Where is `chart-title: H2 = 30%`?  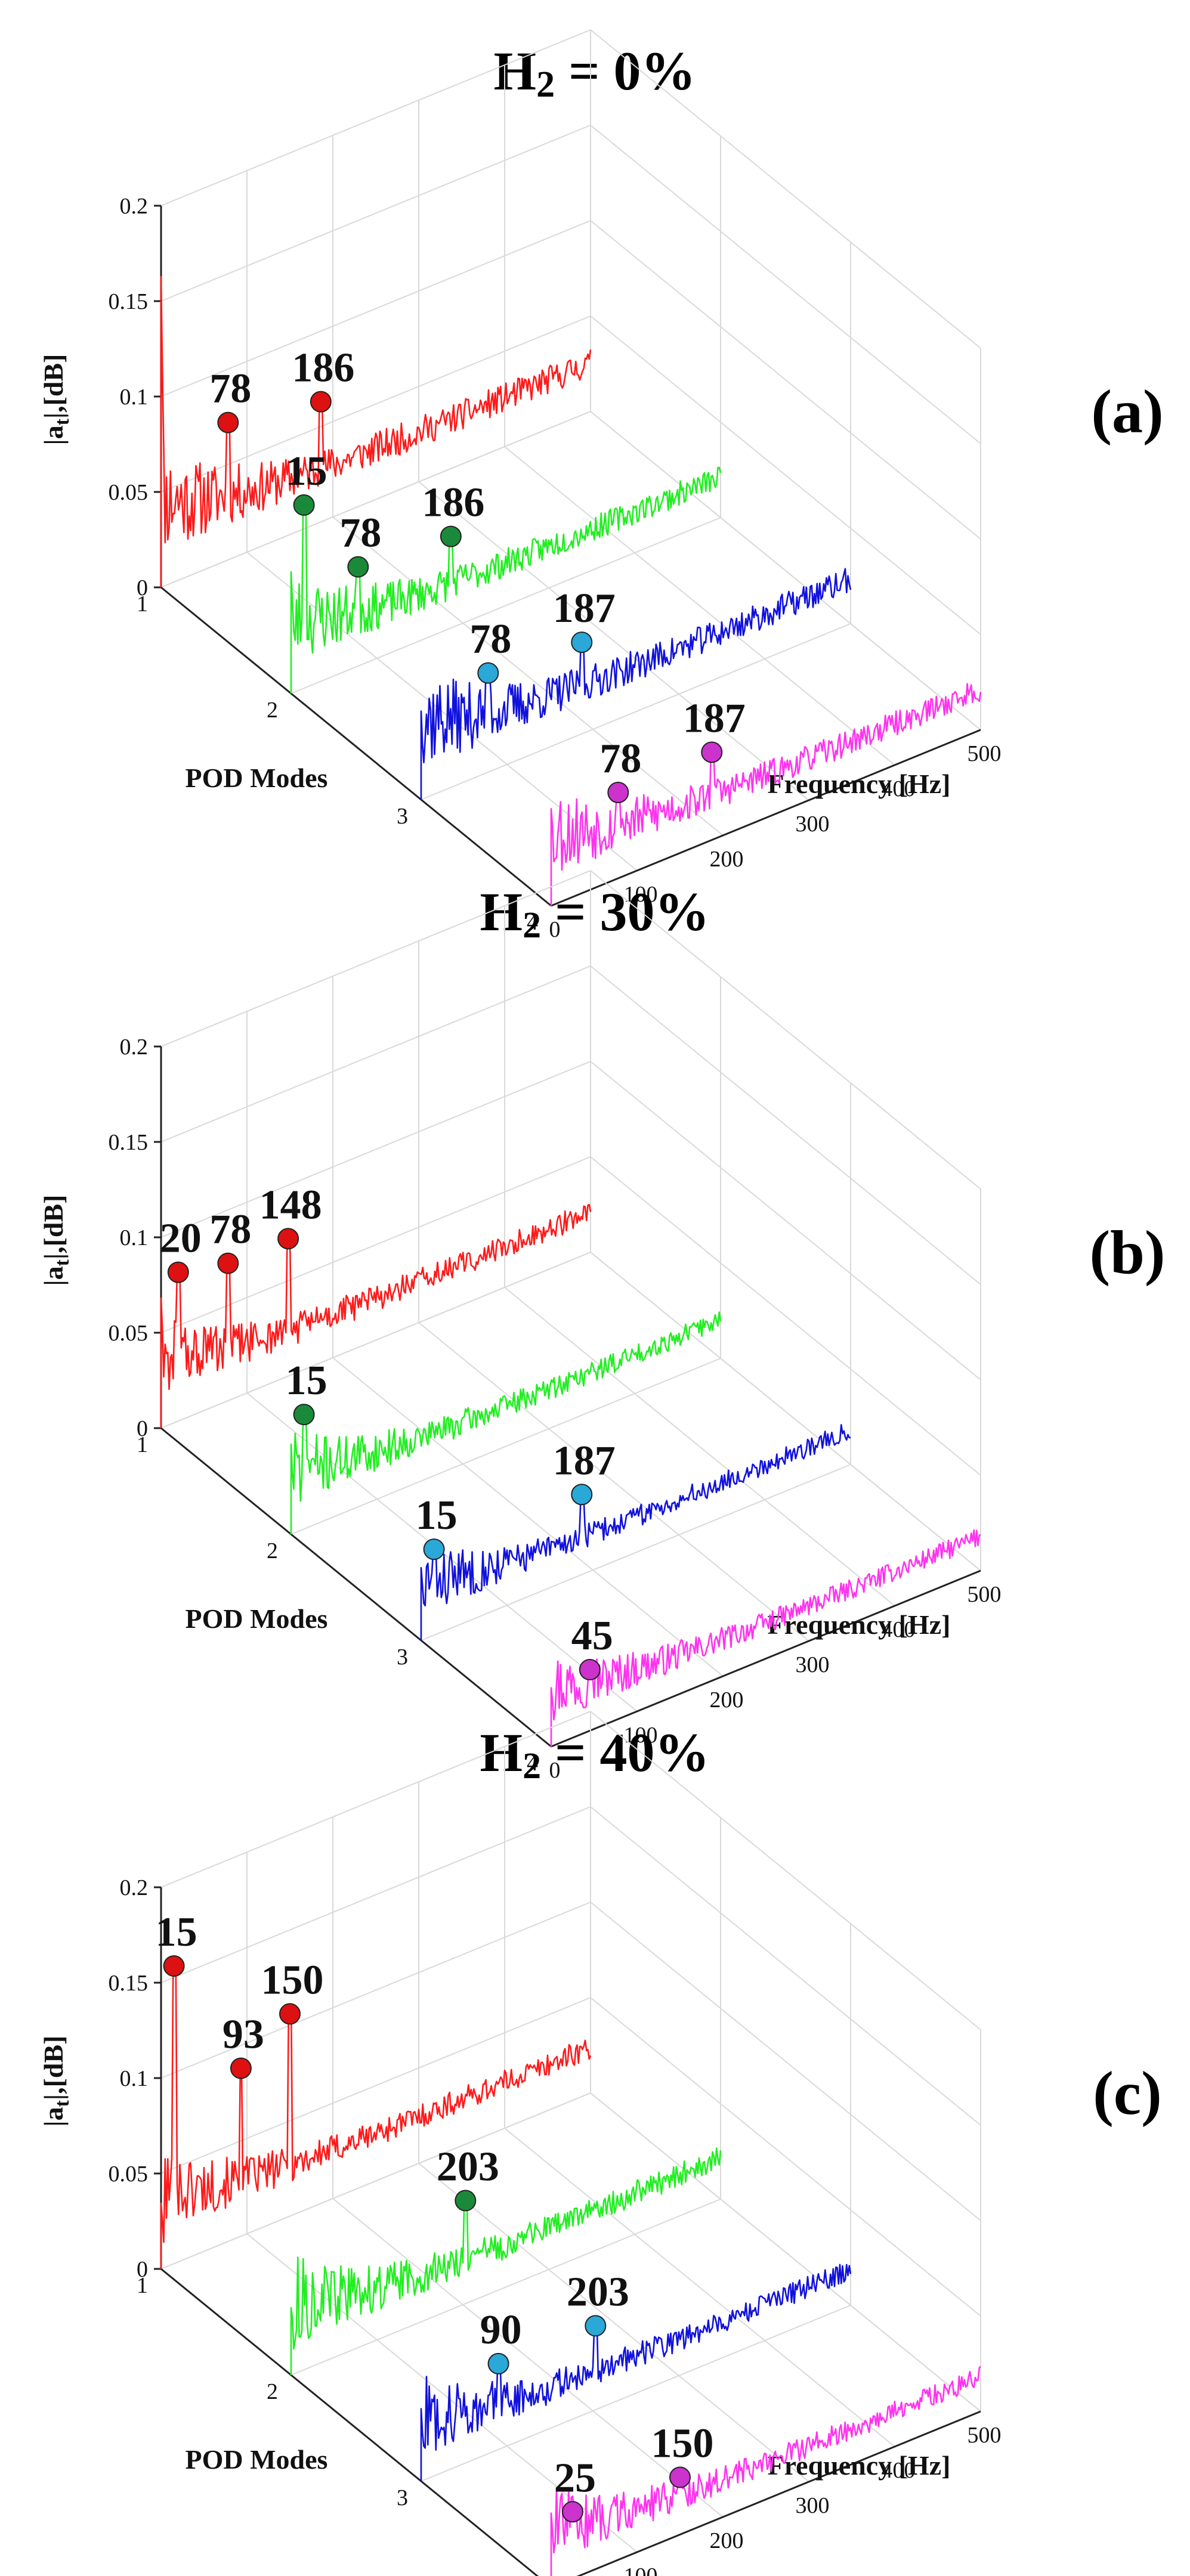
chart-title: H2 = 30% is located at coordinates (595, 914).